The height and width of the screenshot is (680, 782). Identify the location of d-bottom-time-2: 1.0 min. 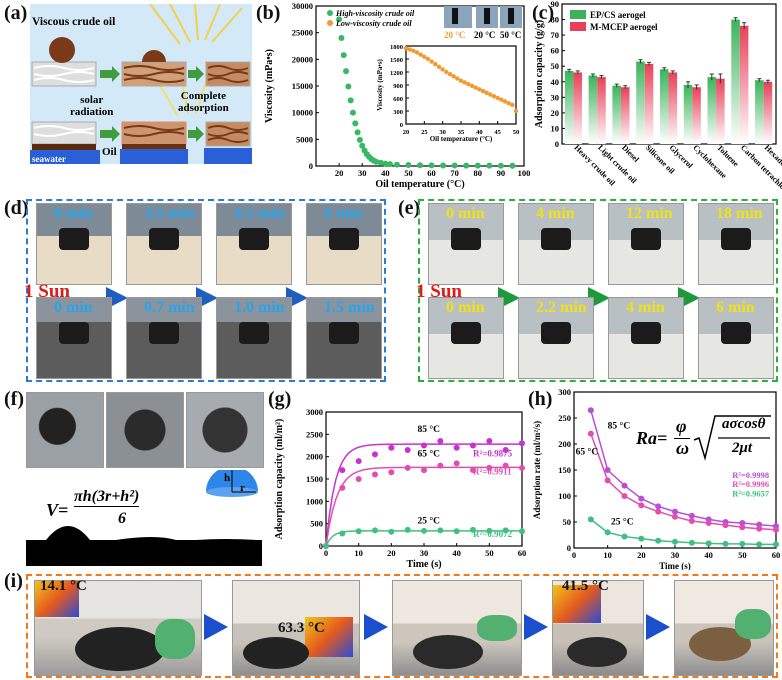
(259, 307).